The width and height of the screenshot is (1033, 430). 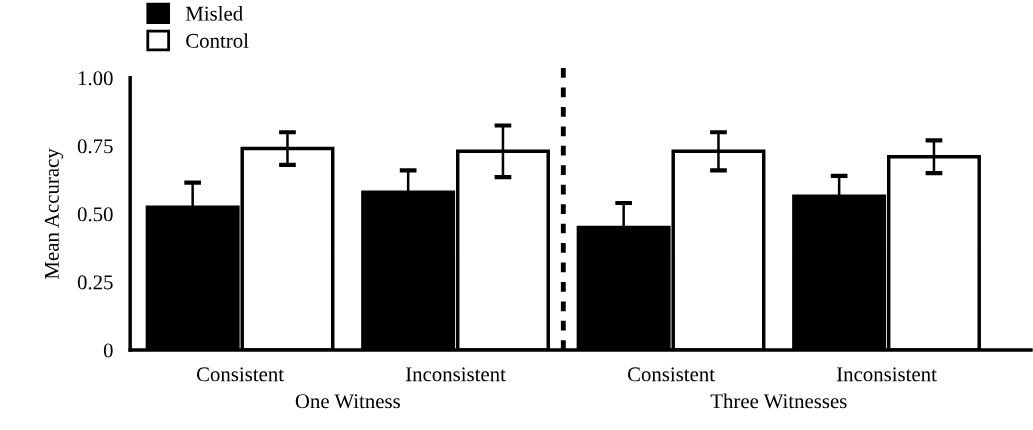 What do you see at coordinates (95, 214) in the screenshot?
I see `y-tick-label: 0.50` at bounding box center [95, 214].